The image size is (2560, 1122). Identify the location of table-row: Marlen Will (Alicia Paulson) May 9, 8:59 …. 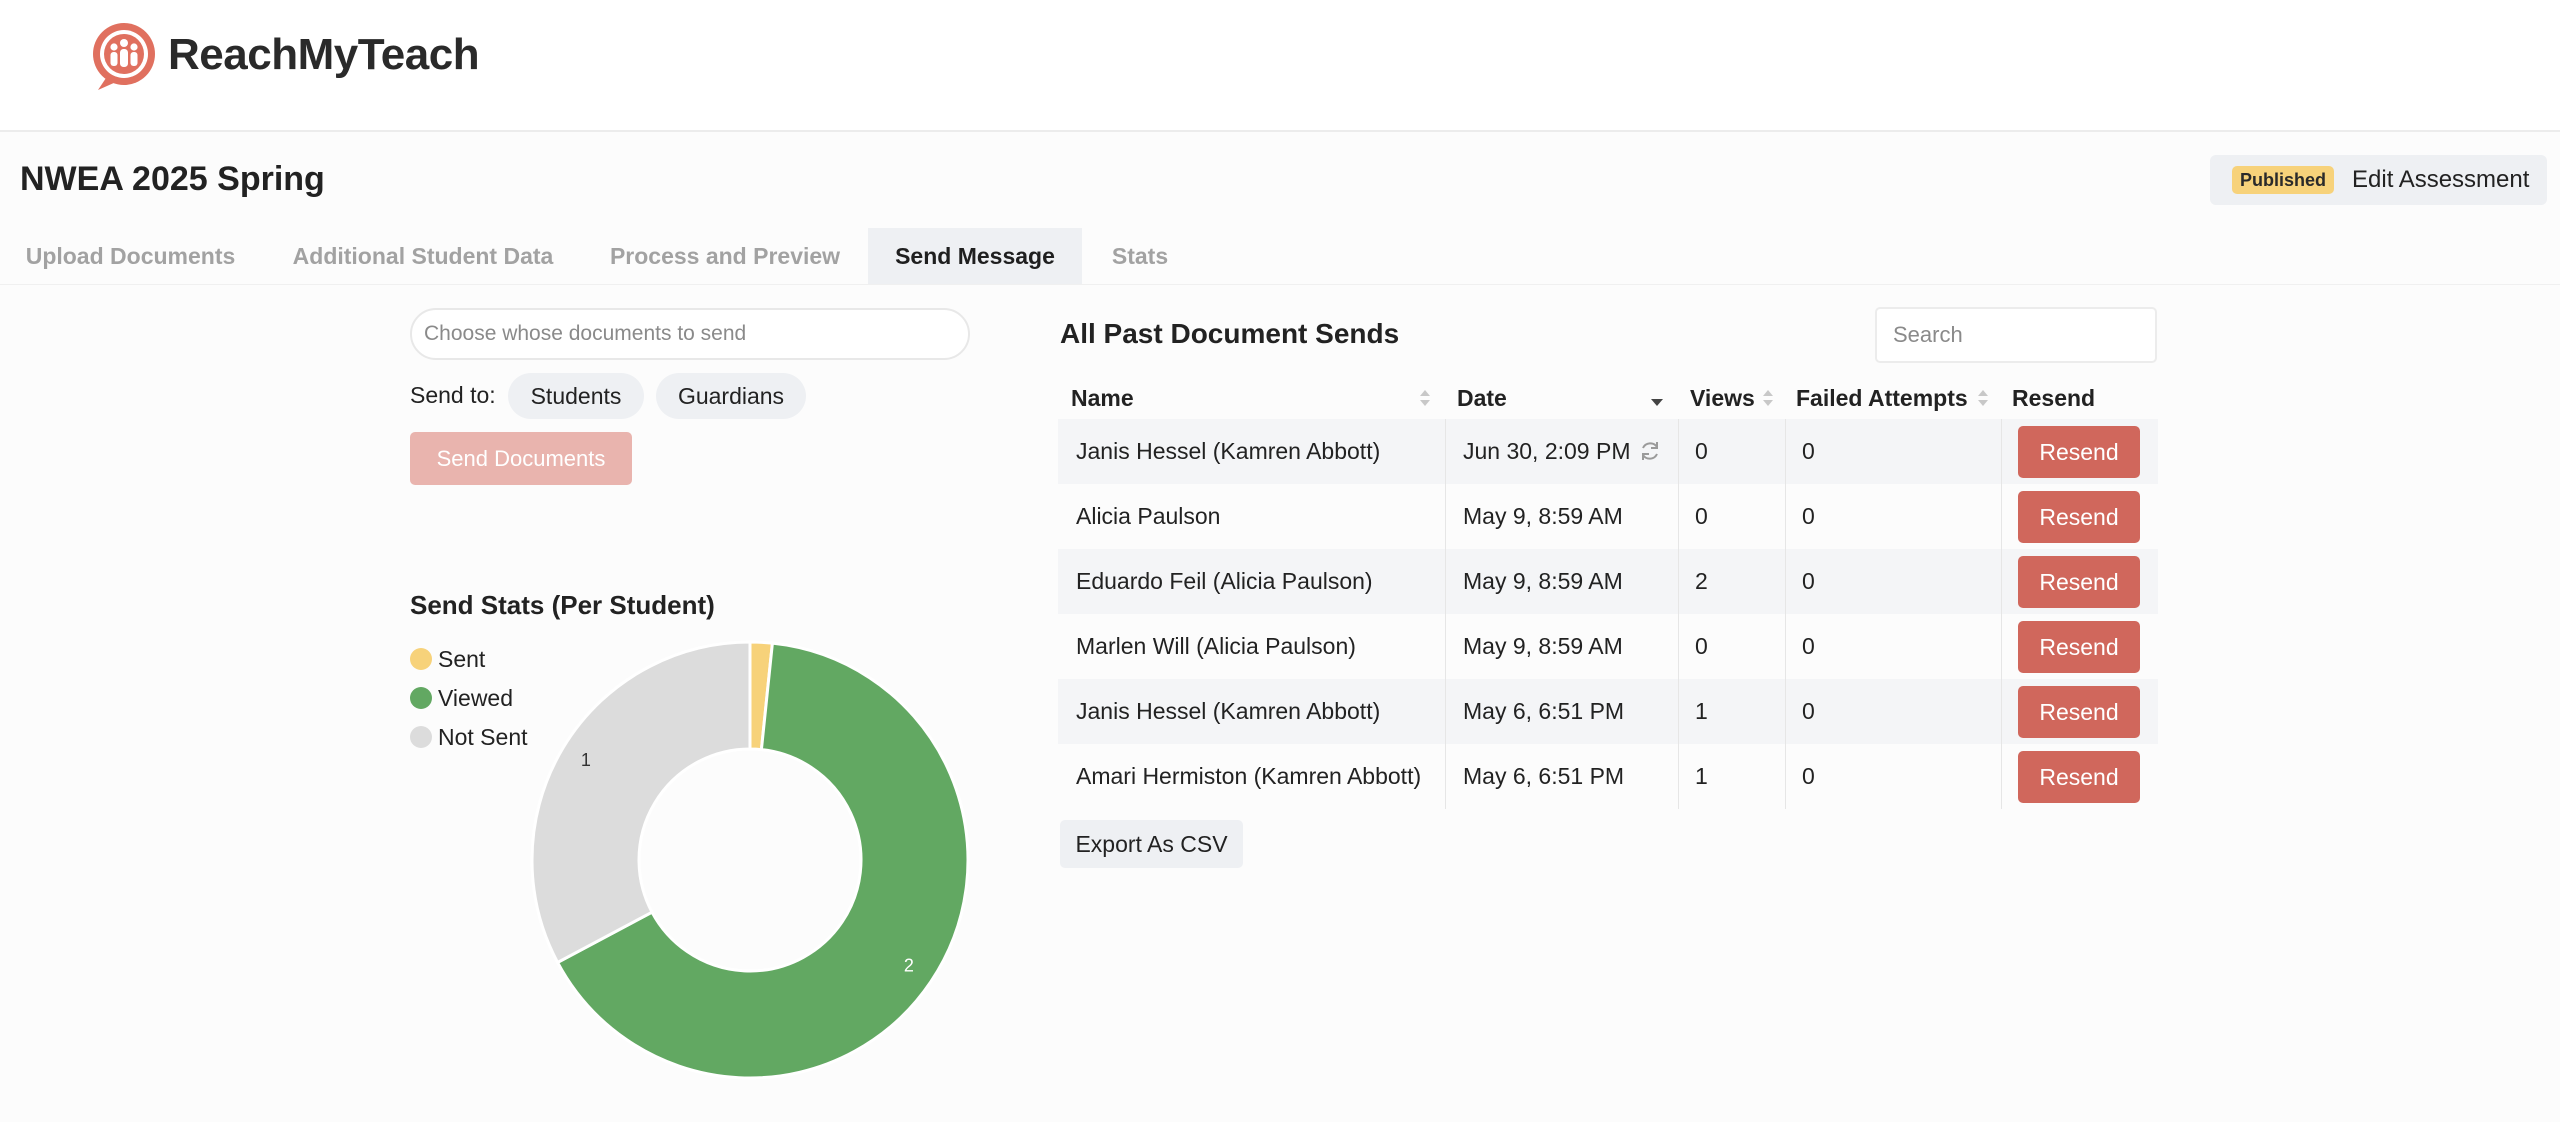
(1608, 646).